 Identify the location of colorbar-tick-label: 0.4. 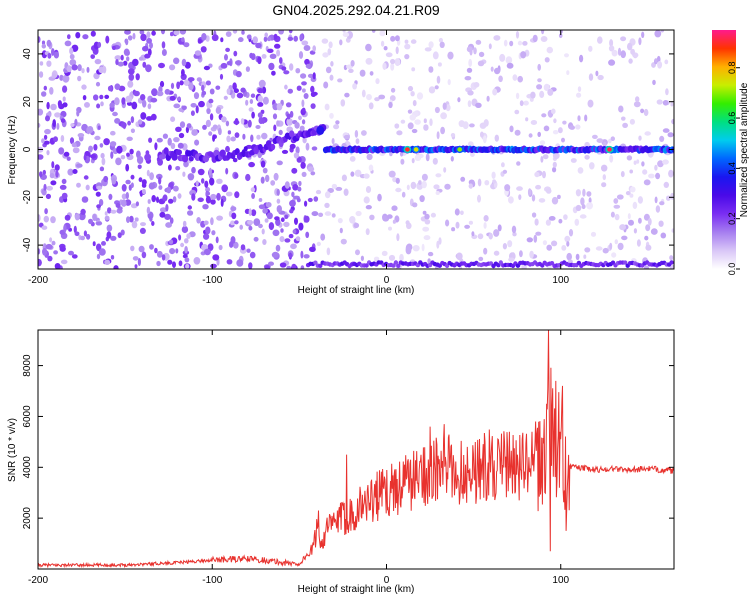
(732, 168).